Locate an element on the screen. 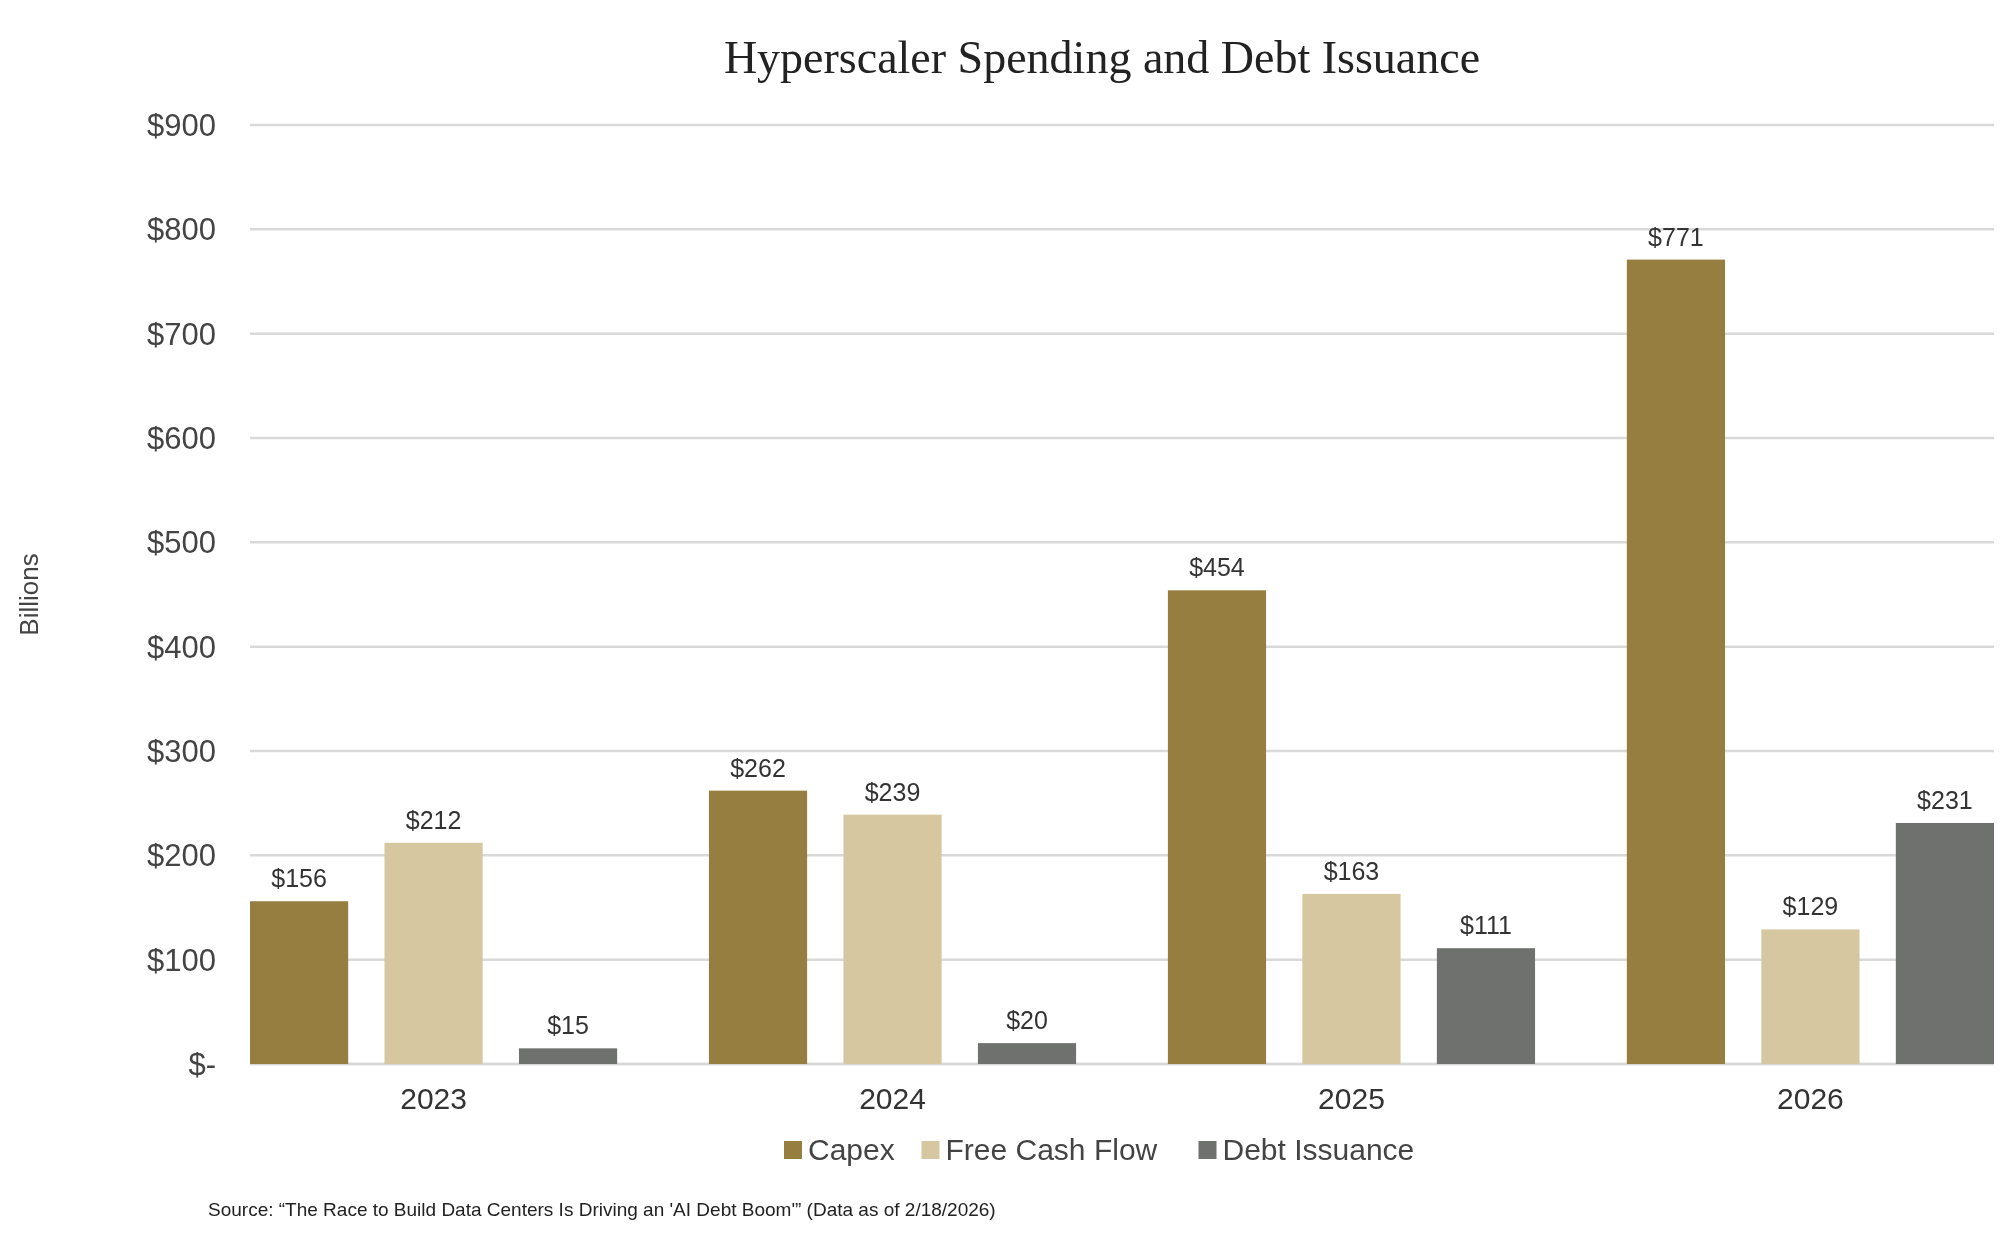 The image size is (2000, 1243). data-label: $231 is located at coordinates (1945, 799).